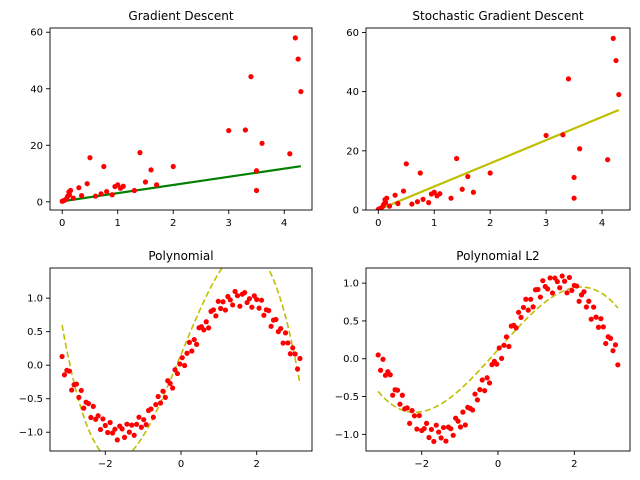 This screenshot has height=480, width=640. I want to click on y-tick-label: 0, so click(356, 211).